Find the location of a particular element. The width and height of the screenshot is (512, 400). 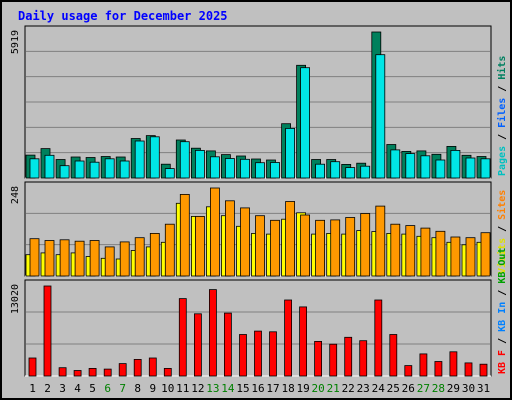

x-tick-label-23: 23 is located at coordinates (363, 388).